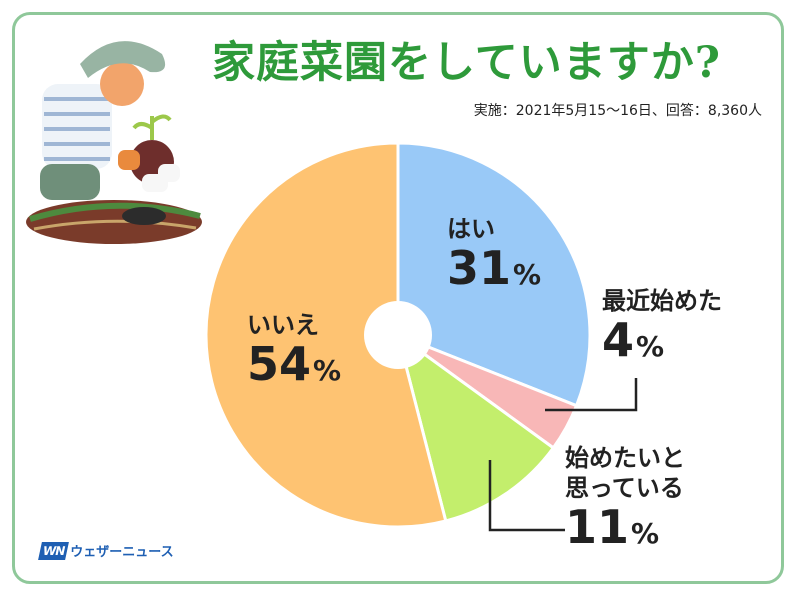  What do you see at coordinates (662, 301) in the screenshot?
I see `slice-label-recent-name: 最近始めた` at bounding box center [662, 301].